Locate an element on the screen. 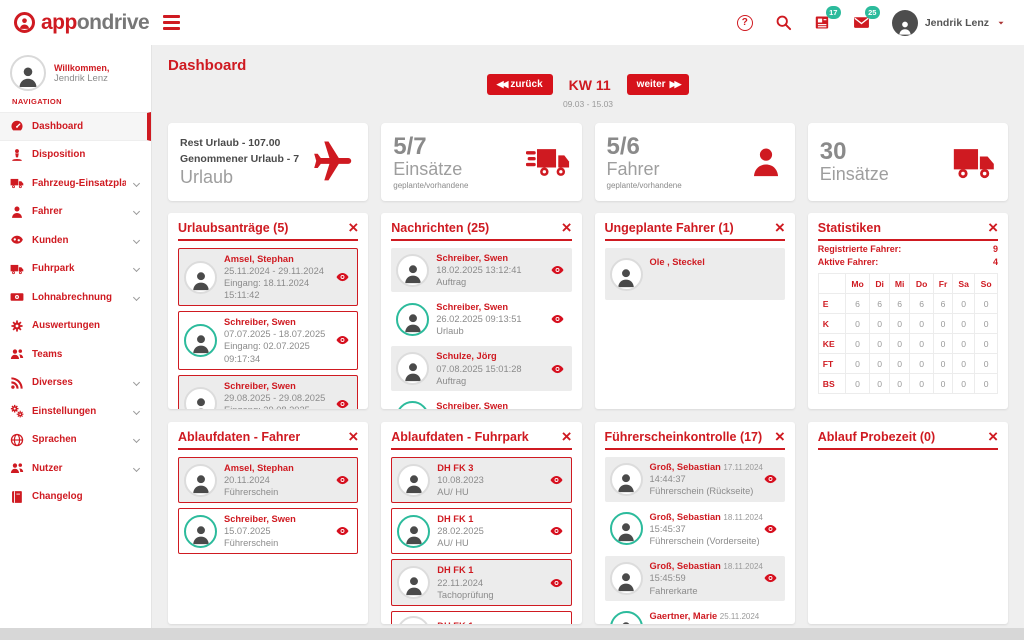 Image resolution: width=1024 pixels, height=640 pixels. mail-icon: 25 is located at coordinates (866, 18).